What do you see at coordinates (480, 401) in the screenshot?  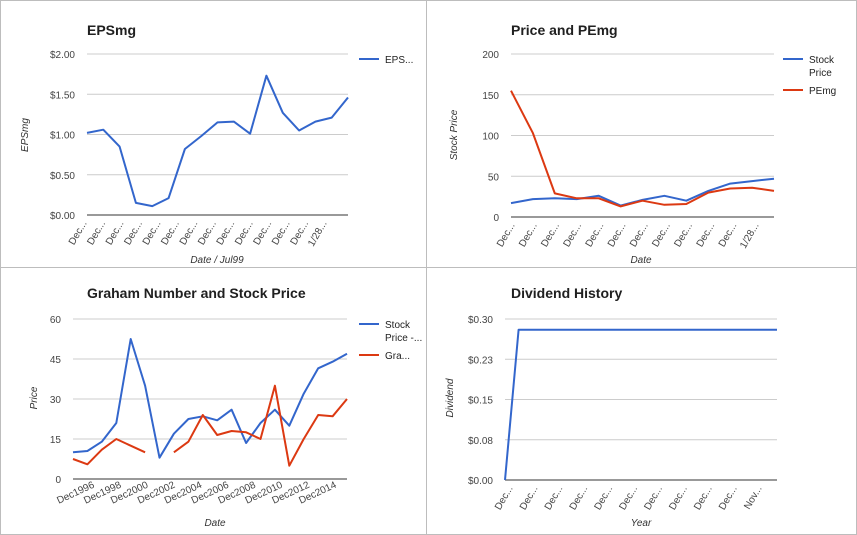 I see `y-tick-label: $0.15` at bounding box center [480, 401].